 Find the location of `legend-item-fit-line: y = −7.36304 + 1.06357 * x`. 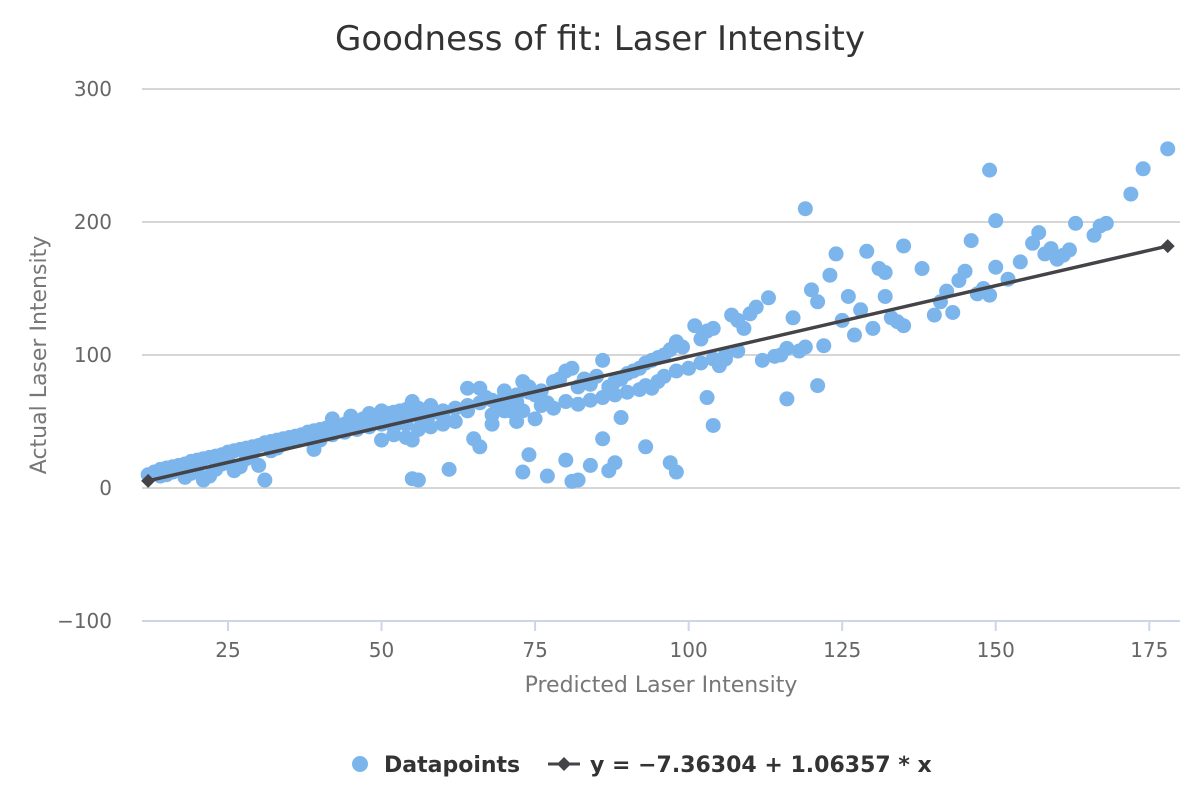

legend-item-fit-line: y = −7.36304 + 1.06357 * x is located at coordinates (740, 765).